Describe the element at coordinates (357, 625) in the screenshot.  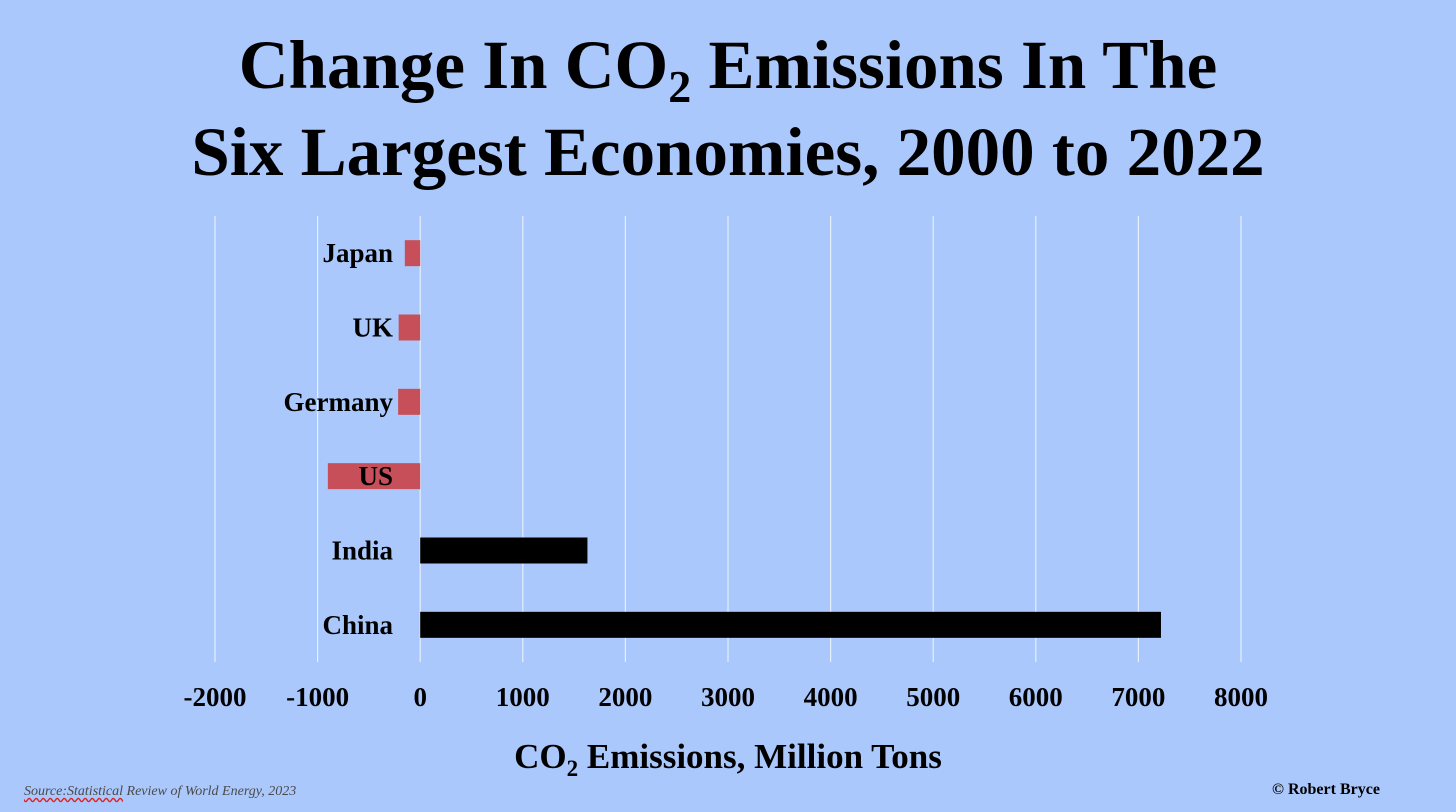
I see `category-label: China` at that location.